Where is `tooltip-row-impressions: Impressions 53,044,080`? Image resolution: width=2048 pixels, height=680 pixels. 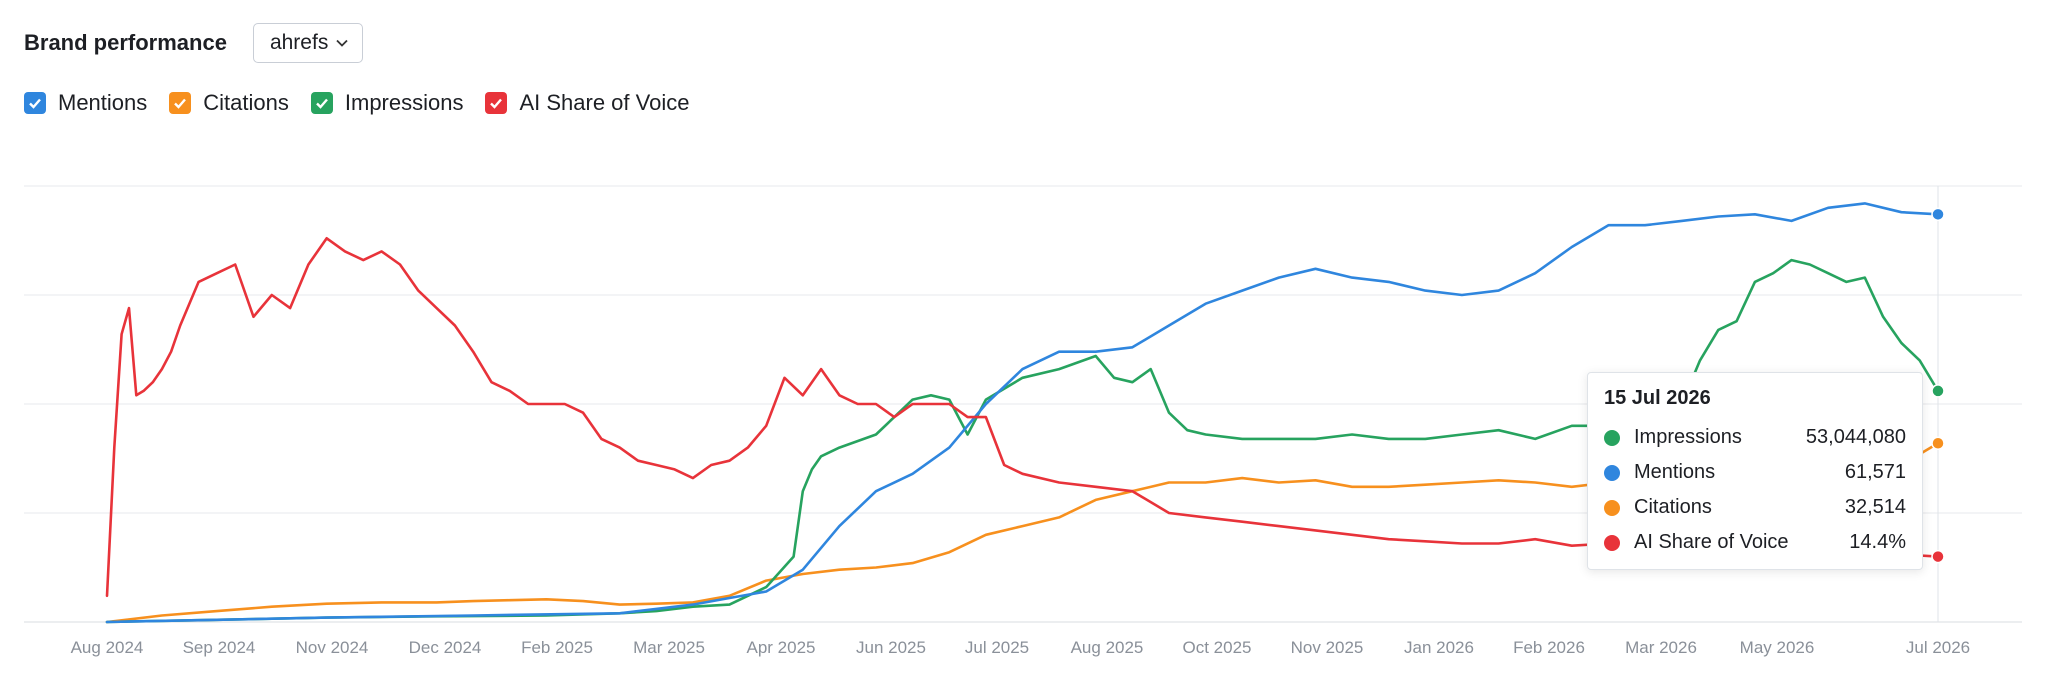 tooltip-row-impressions: Impressions 53,044,080 is located at coordinates (1755, 437).